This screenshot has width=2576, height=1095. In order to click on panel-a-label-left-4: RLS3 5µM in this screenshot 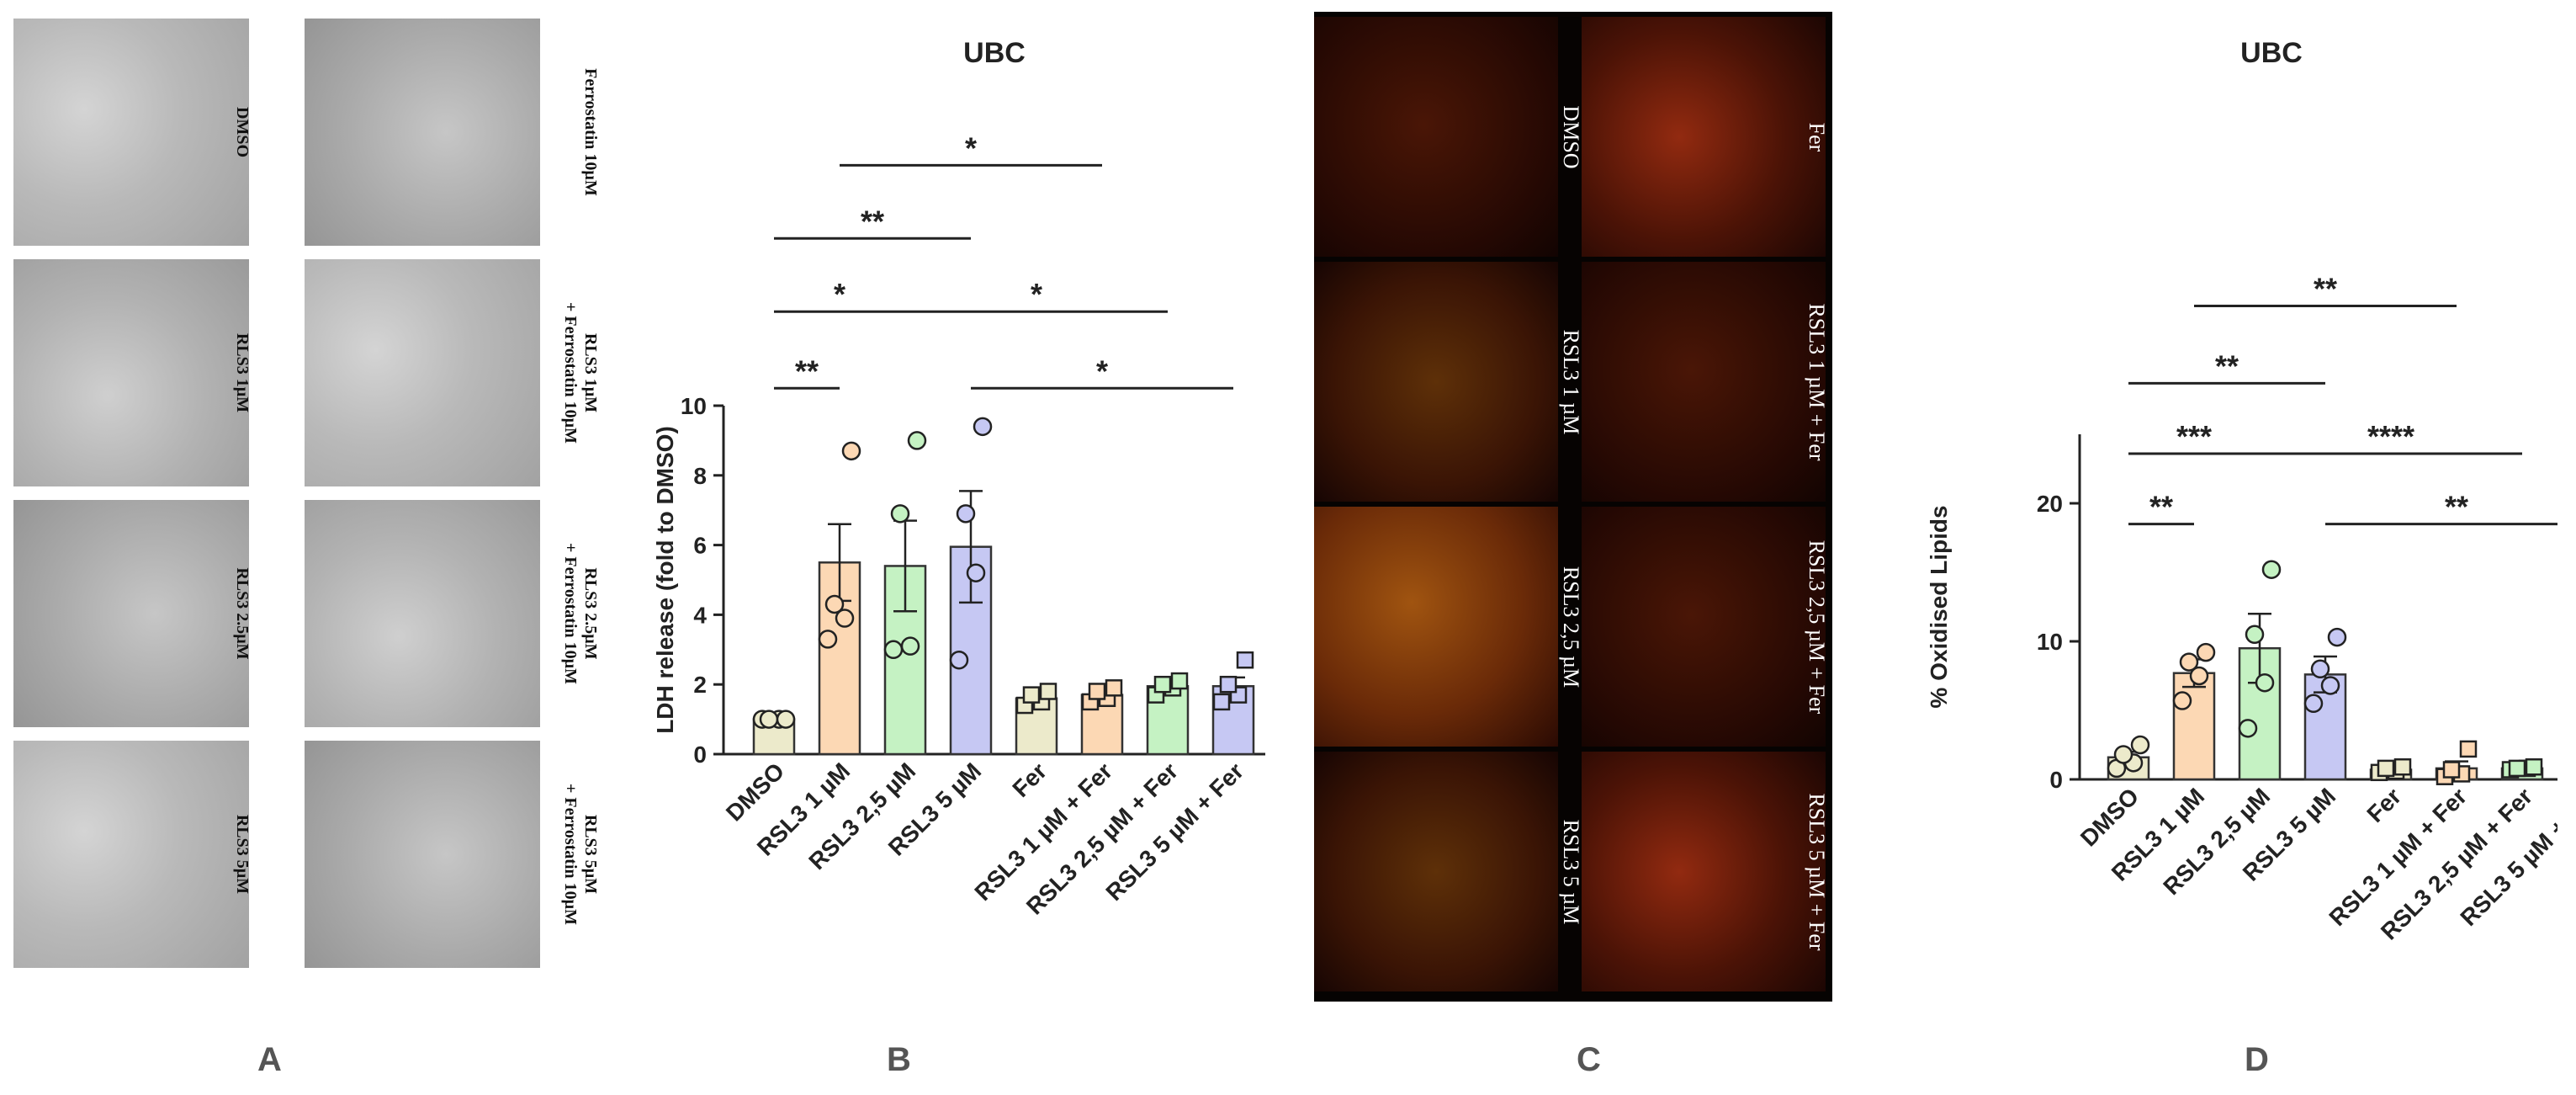, I will do `click(243, 854)`.